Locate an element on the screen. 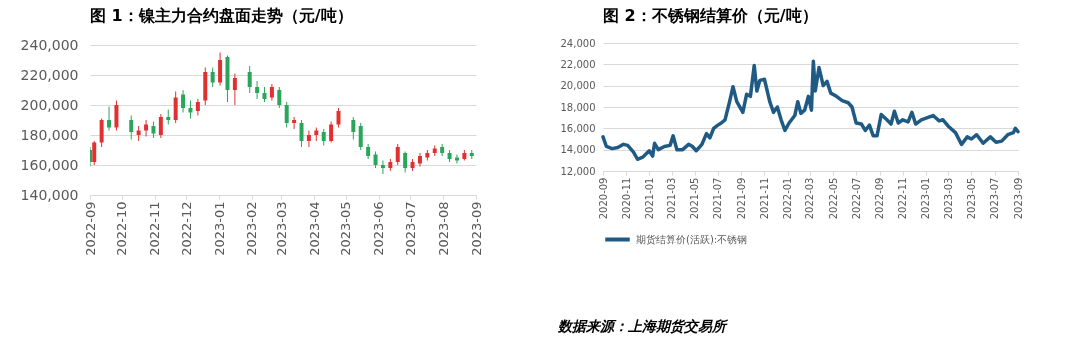 The image size is (1080, 342). x-tick-label: 2023-06 is located at coordinates (379, 228).